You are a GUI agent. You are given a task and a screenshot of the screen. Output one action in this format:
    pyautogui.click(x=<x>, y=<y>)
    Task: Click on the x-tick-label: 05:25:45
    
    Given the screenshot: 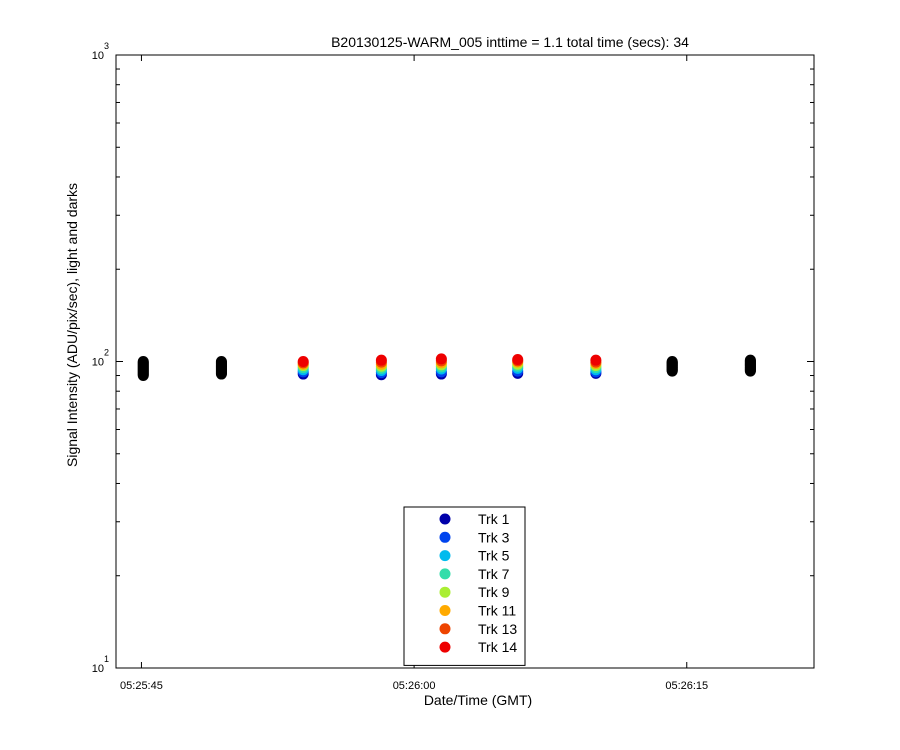 What is the action you would take?
    pyautogui.click(x=141, y=686)
    